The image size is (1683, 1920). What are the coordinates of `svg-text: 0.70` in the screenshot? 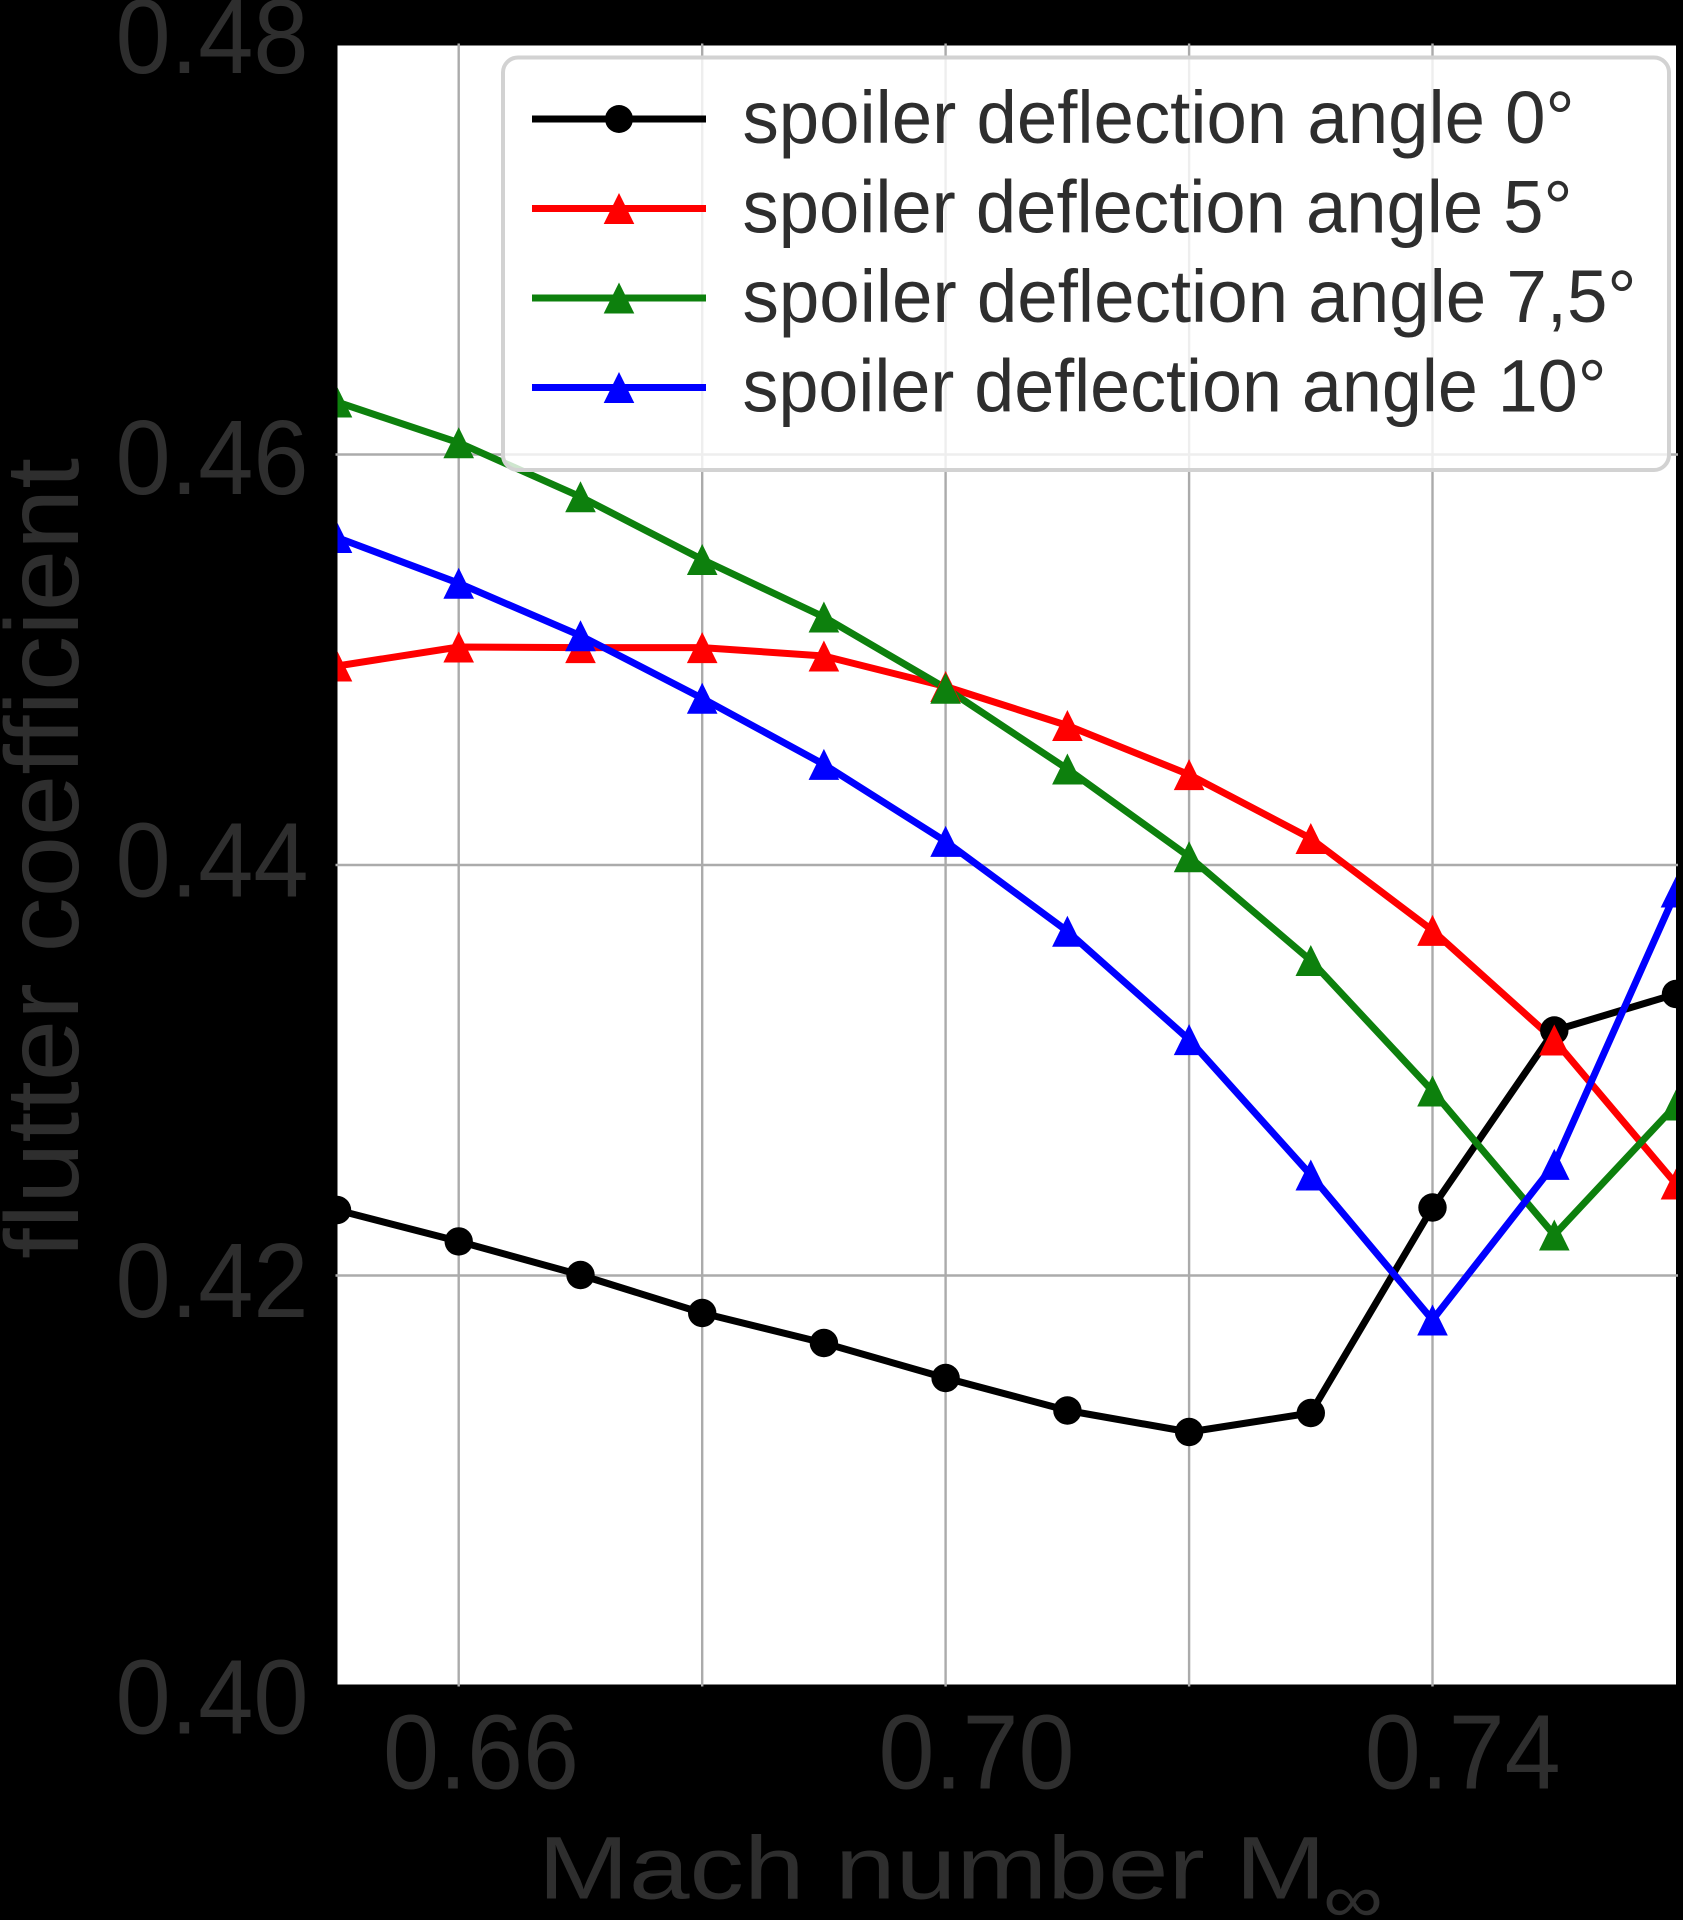 It's located at (977, 1753).